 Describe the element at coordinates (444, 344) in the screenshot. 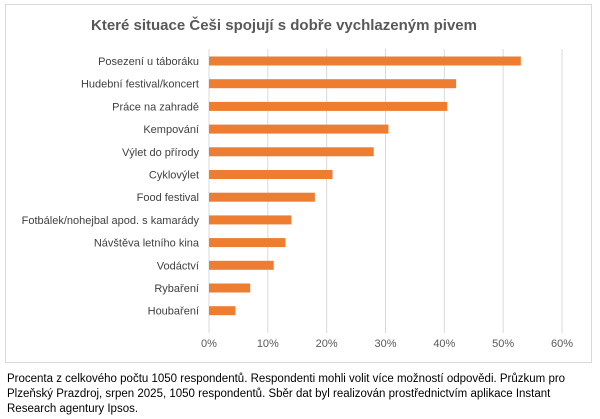

I see `x-tick-label: 40%` at that location.